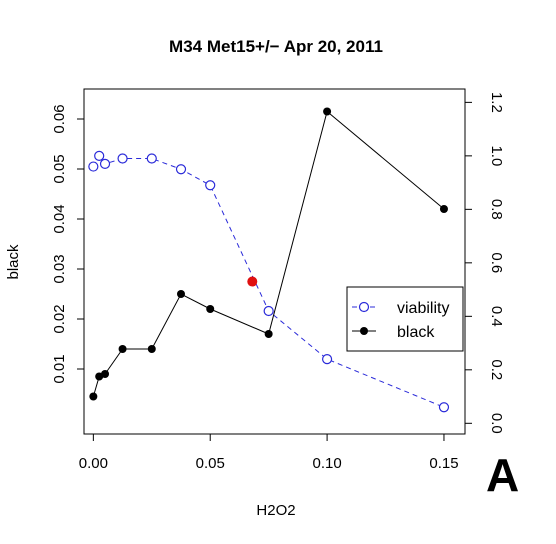 This screenshot has height=544, width=556. What do you see at coordinates (276, 46) in the screenshot?
I see `chart-title: M34 Met15+/− Apr 20, 2011` at bounding box center [276, 46].